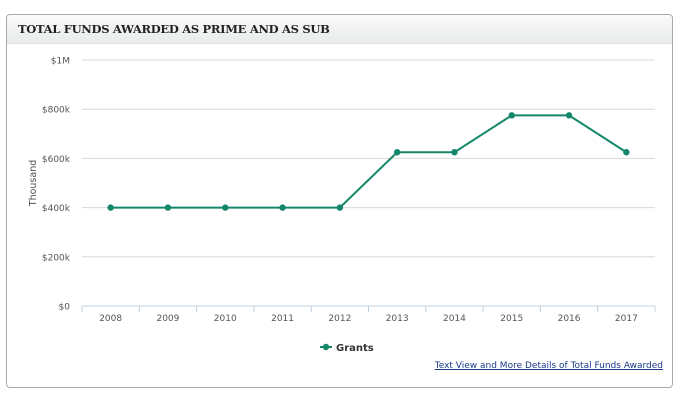 The image size is (700, 402). I want to click on y-tick-label: $400k, so click(56, 209).